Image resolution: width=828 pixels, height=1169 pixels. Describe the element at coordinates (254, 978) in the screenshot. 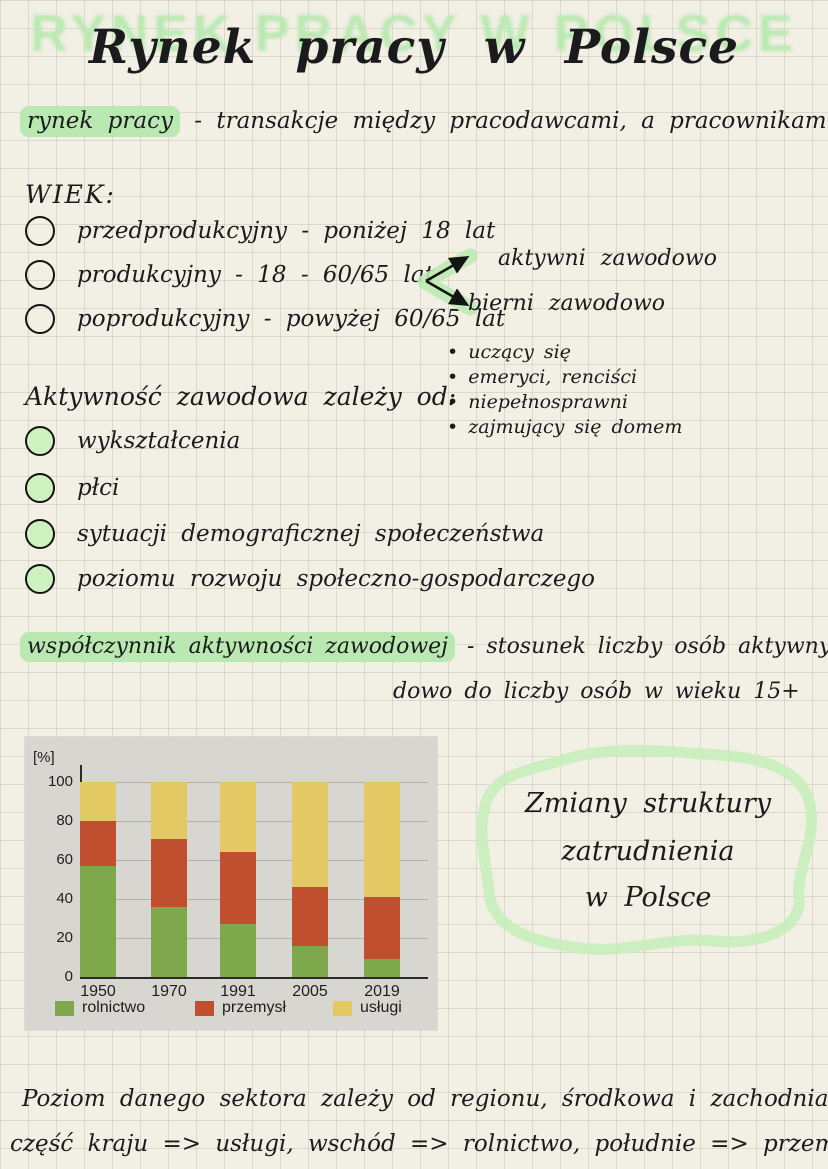

I see `chart-x-axis` at that location.